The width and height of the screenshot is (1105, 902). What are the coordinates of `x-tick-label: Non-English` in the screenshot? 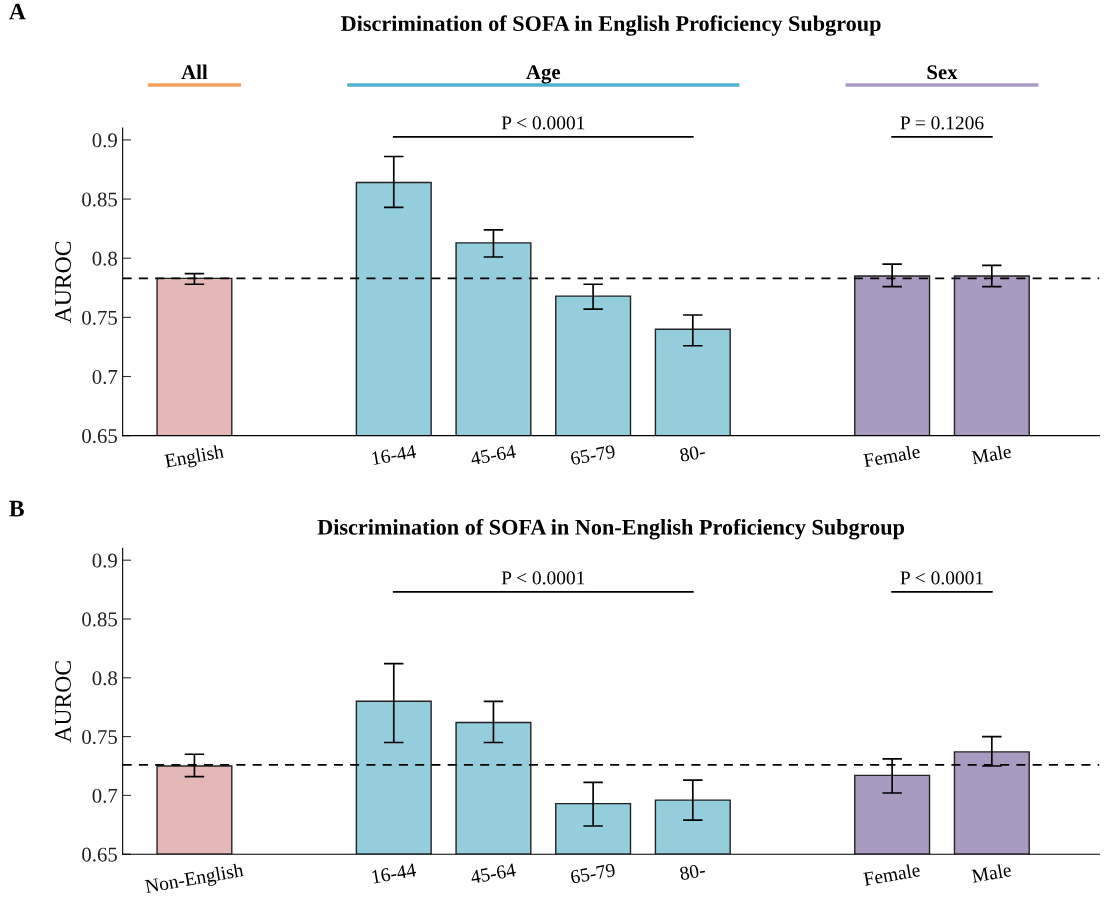 It's located at (194, 880).